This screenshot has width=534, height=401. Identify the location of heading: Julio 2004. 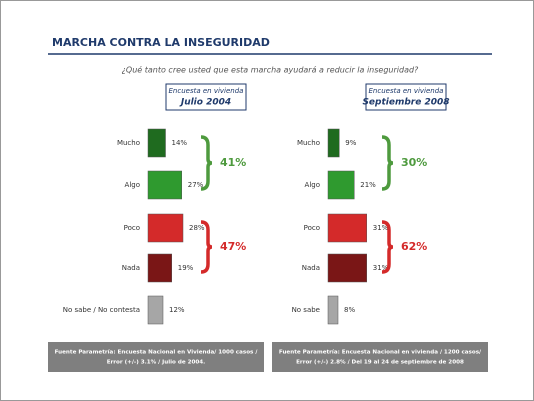
(205, 103).